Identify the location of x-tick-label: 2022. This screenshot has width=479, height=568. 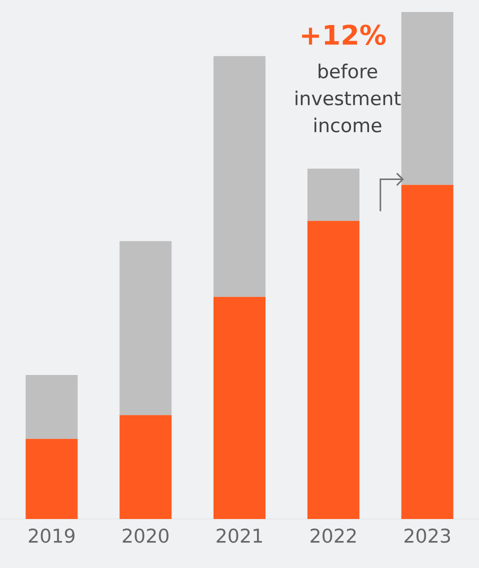
(333, 535).